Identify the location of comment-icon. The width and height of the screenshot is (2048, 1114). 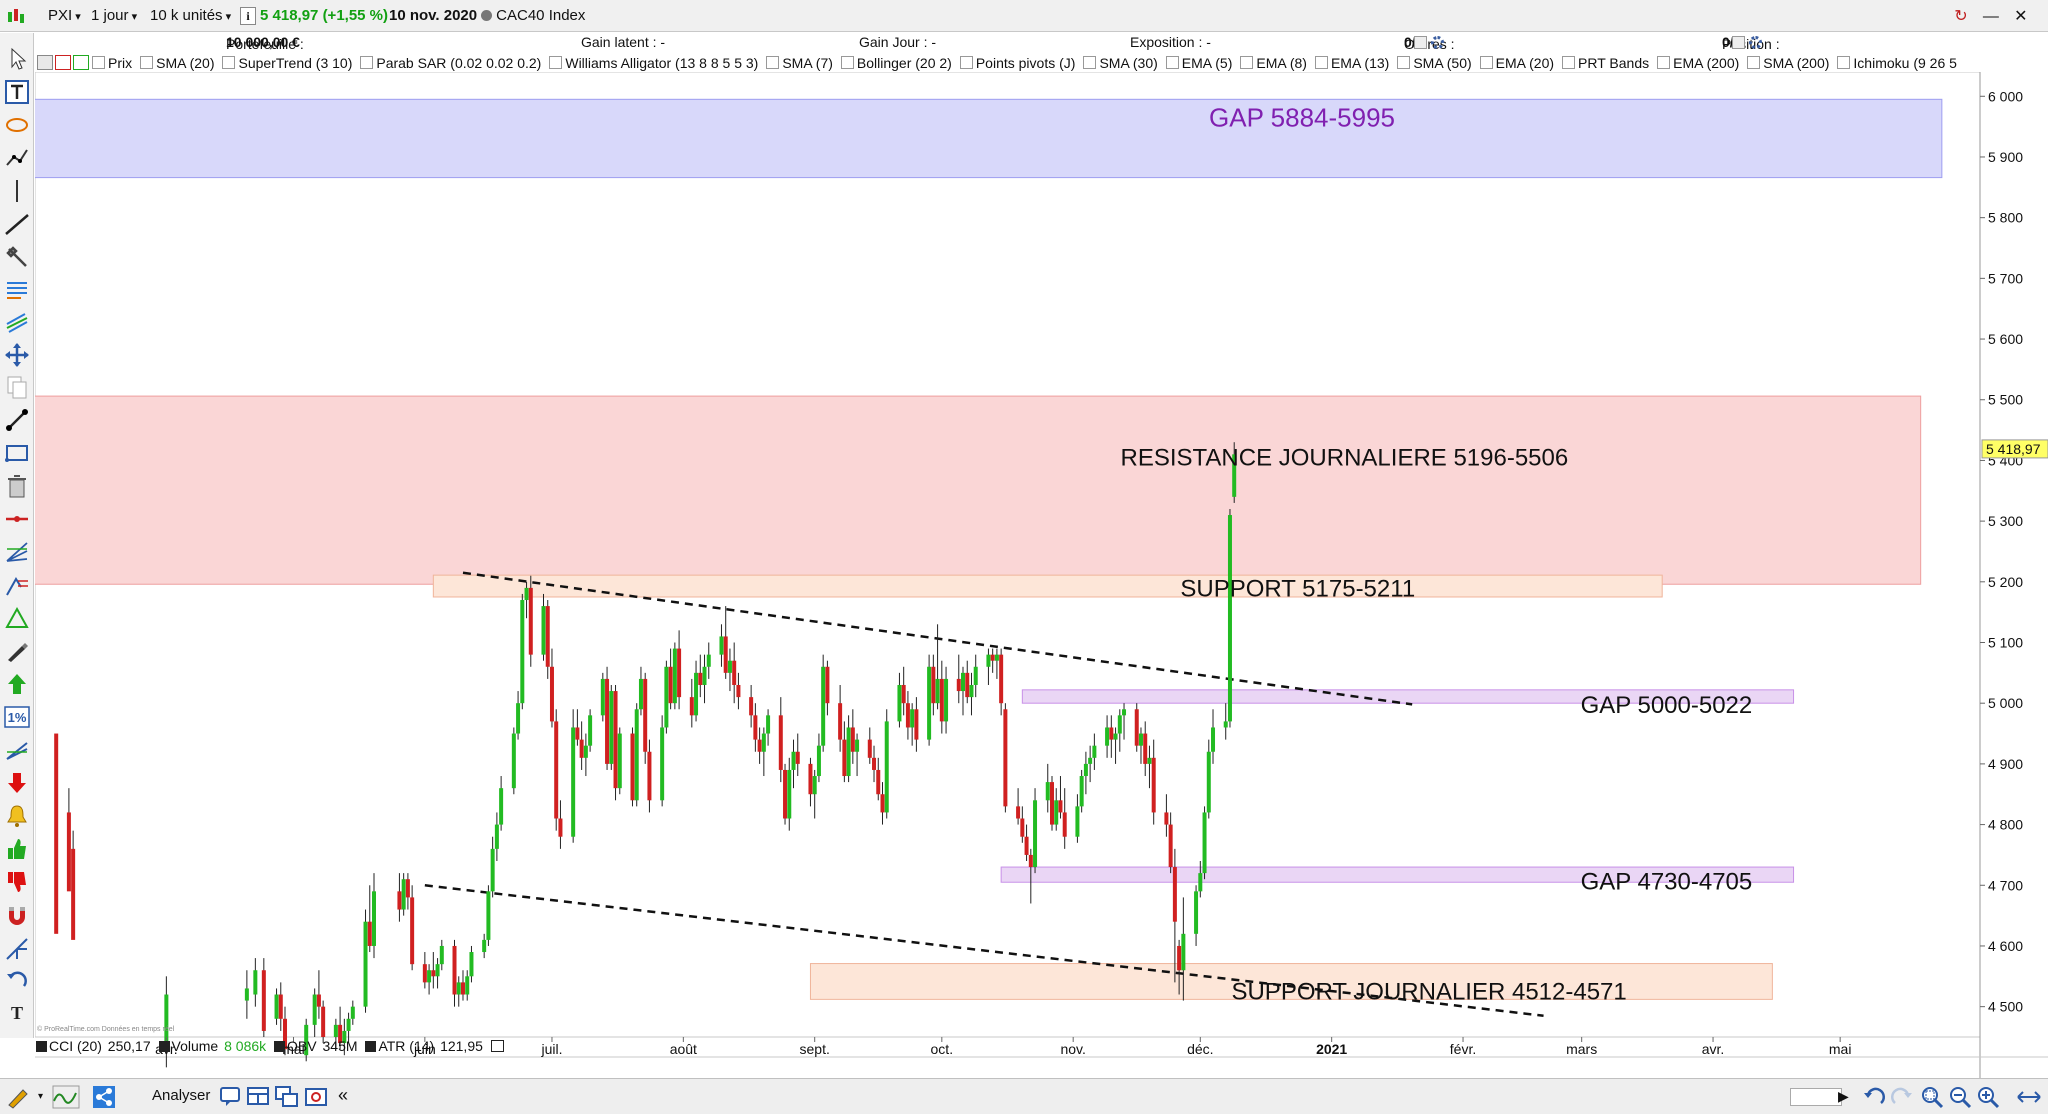
(230, 1097).